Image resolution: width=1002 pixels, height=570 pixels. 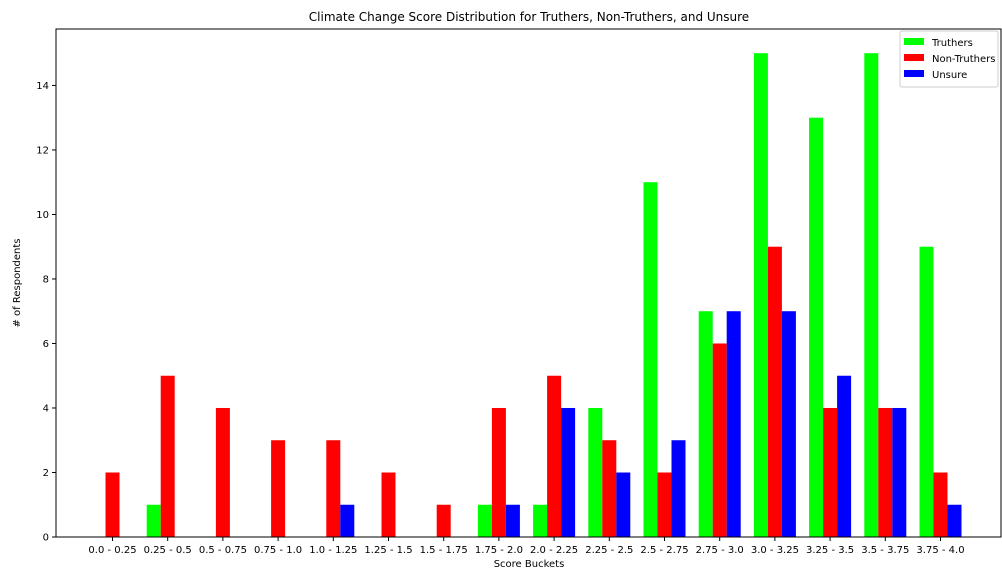 What do you see at coordinates (42, 215) in the screenshot?
I see `y-tick-label: 10` at bounding box center [42, 215].